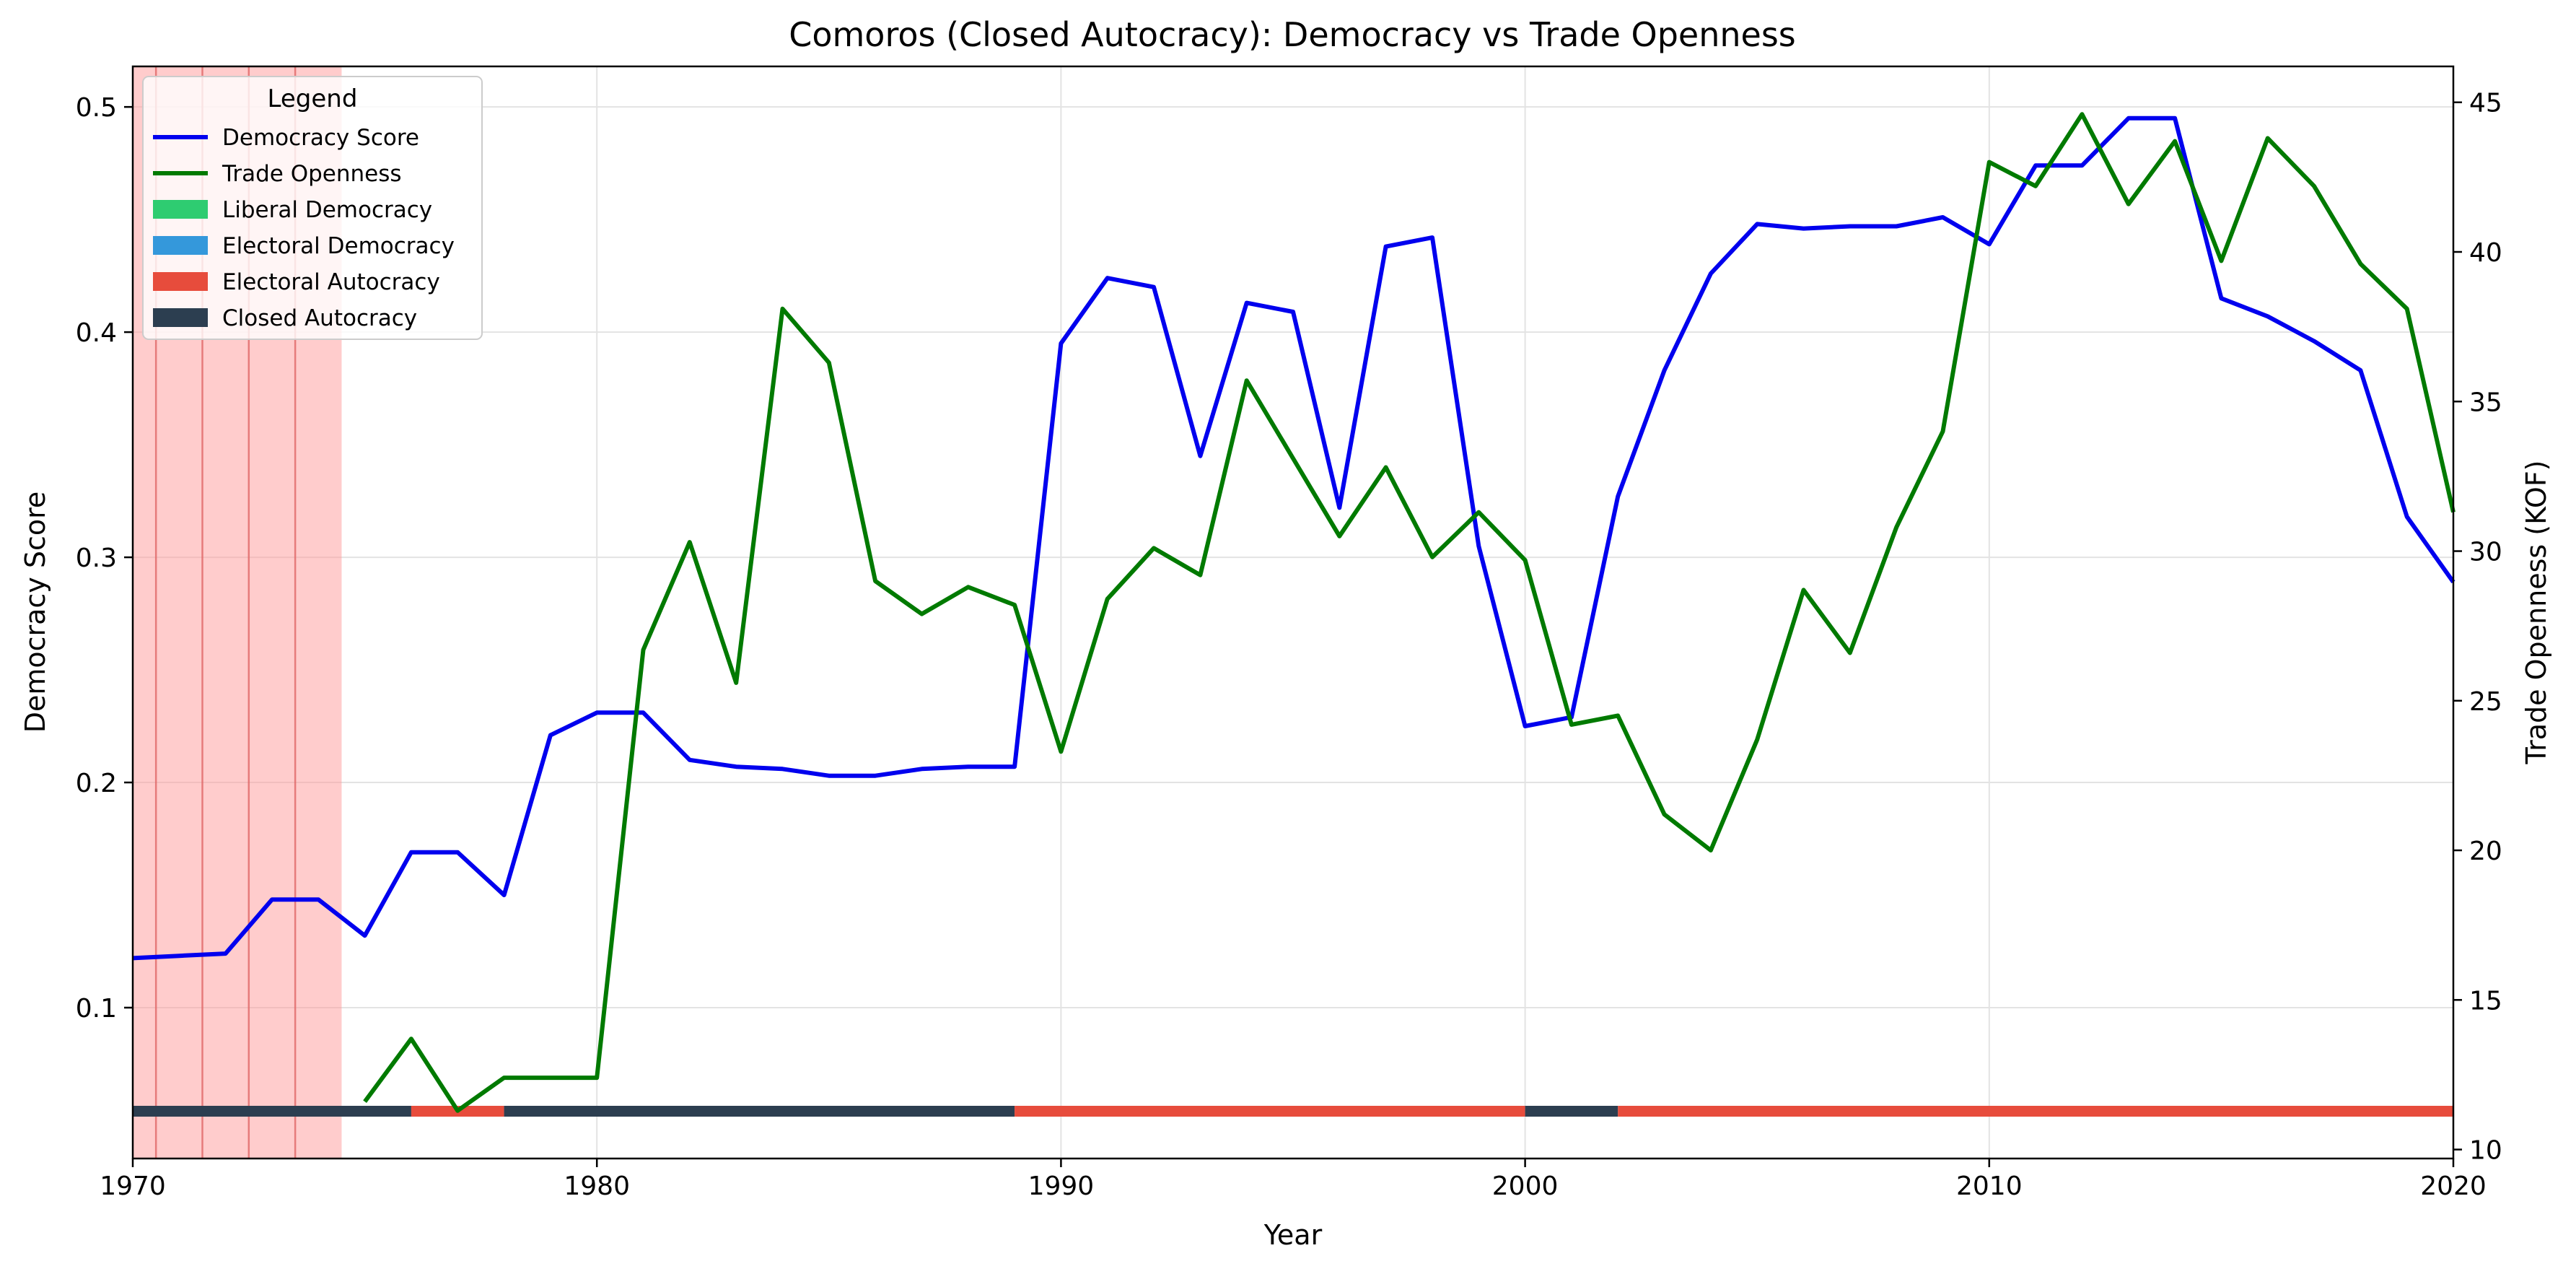 The height and width of the screenshot is (1274, 2576). What do you see at coordinates (338, 246) in the screenshot?
I see `legend-label: Electoral Democracy` at bounding box center [338, 246].